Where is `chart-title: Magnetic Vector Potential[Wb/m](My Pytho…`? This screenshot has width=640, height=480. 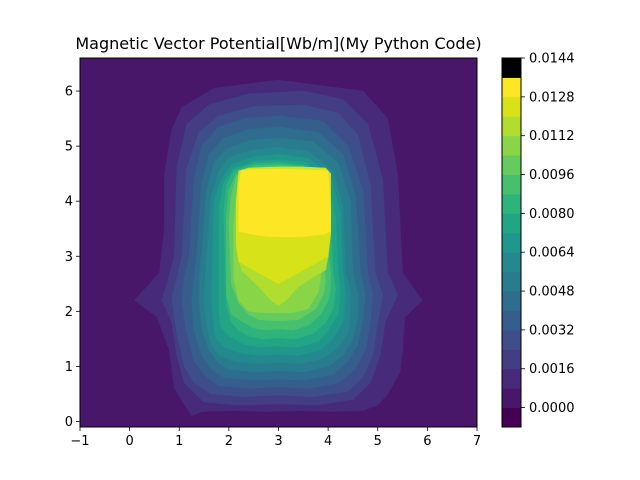 chart-title: Magnetic Vector Potential[Wb/m](My Pytho… is located at coordinates (278, 43).